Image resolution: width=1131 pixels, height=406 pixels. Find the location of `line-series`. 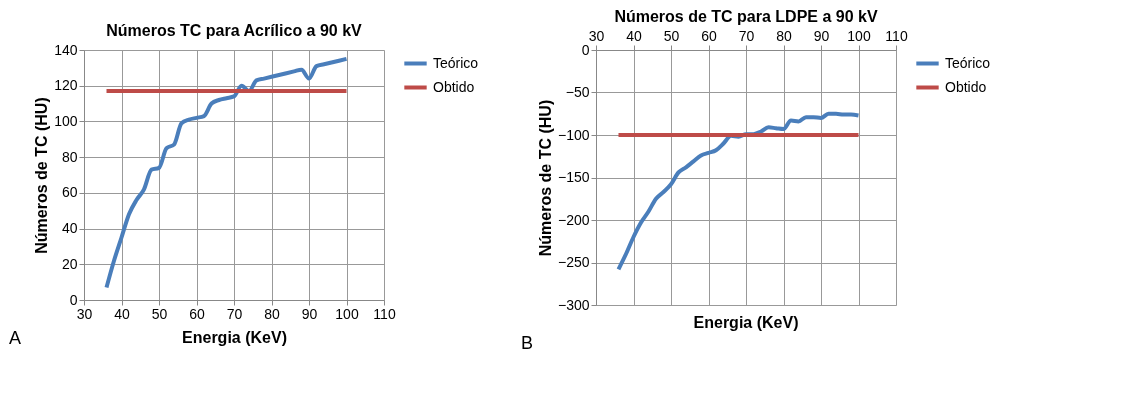

line-series is located at coordinates (226, 173).